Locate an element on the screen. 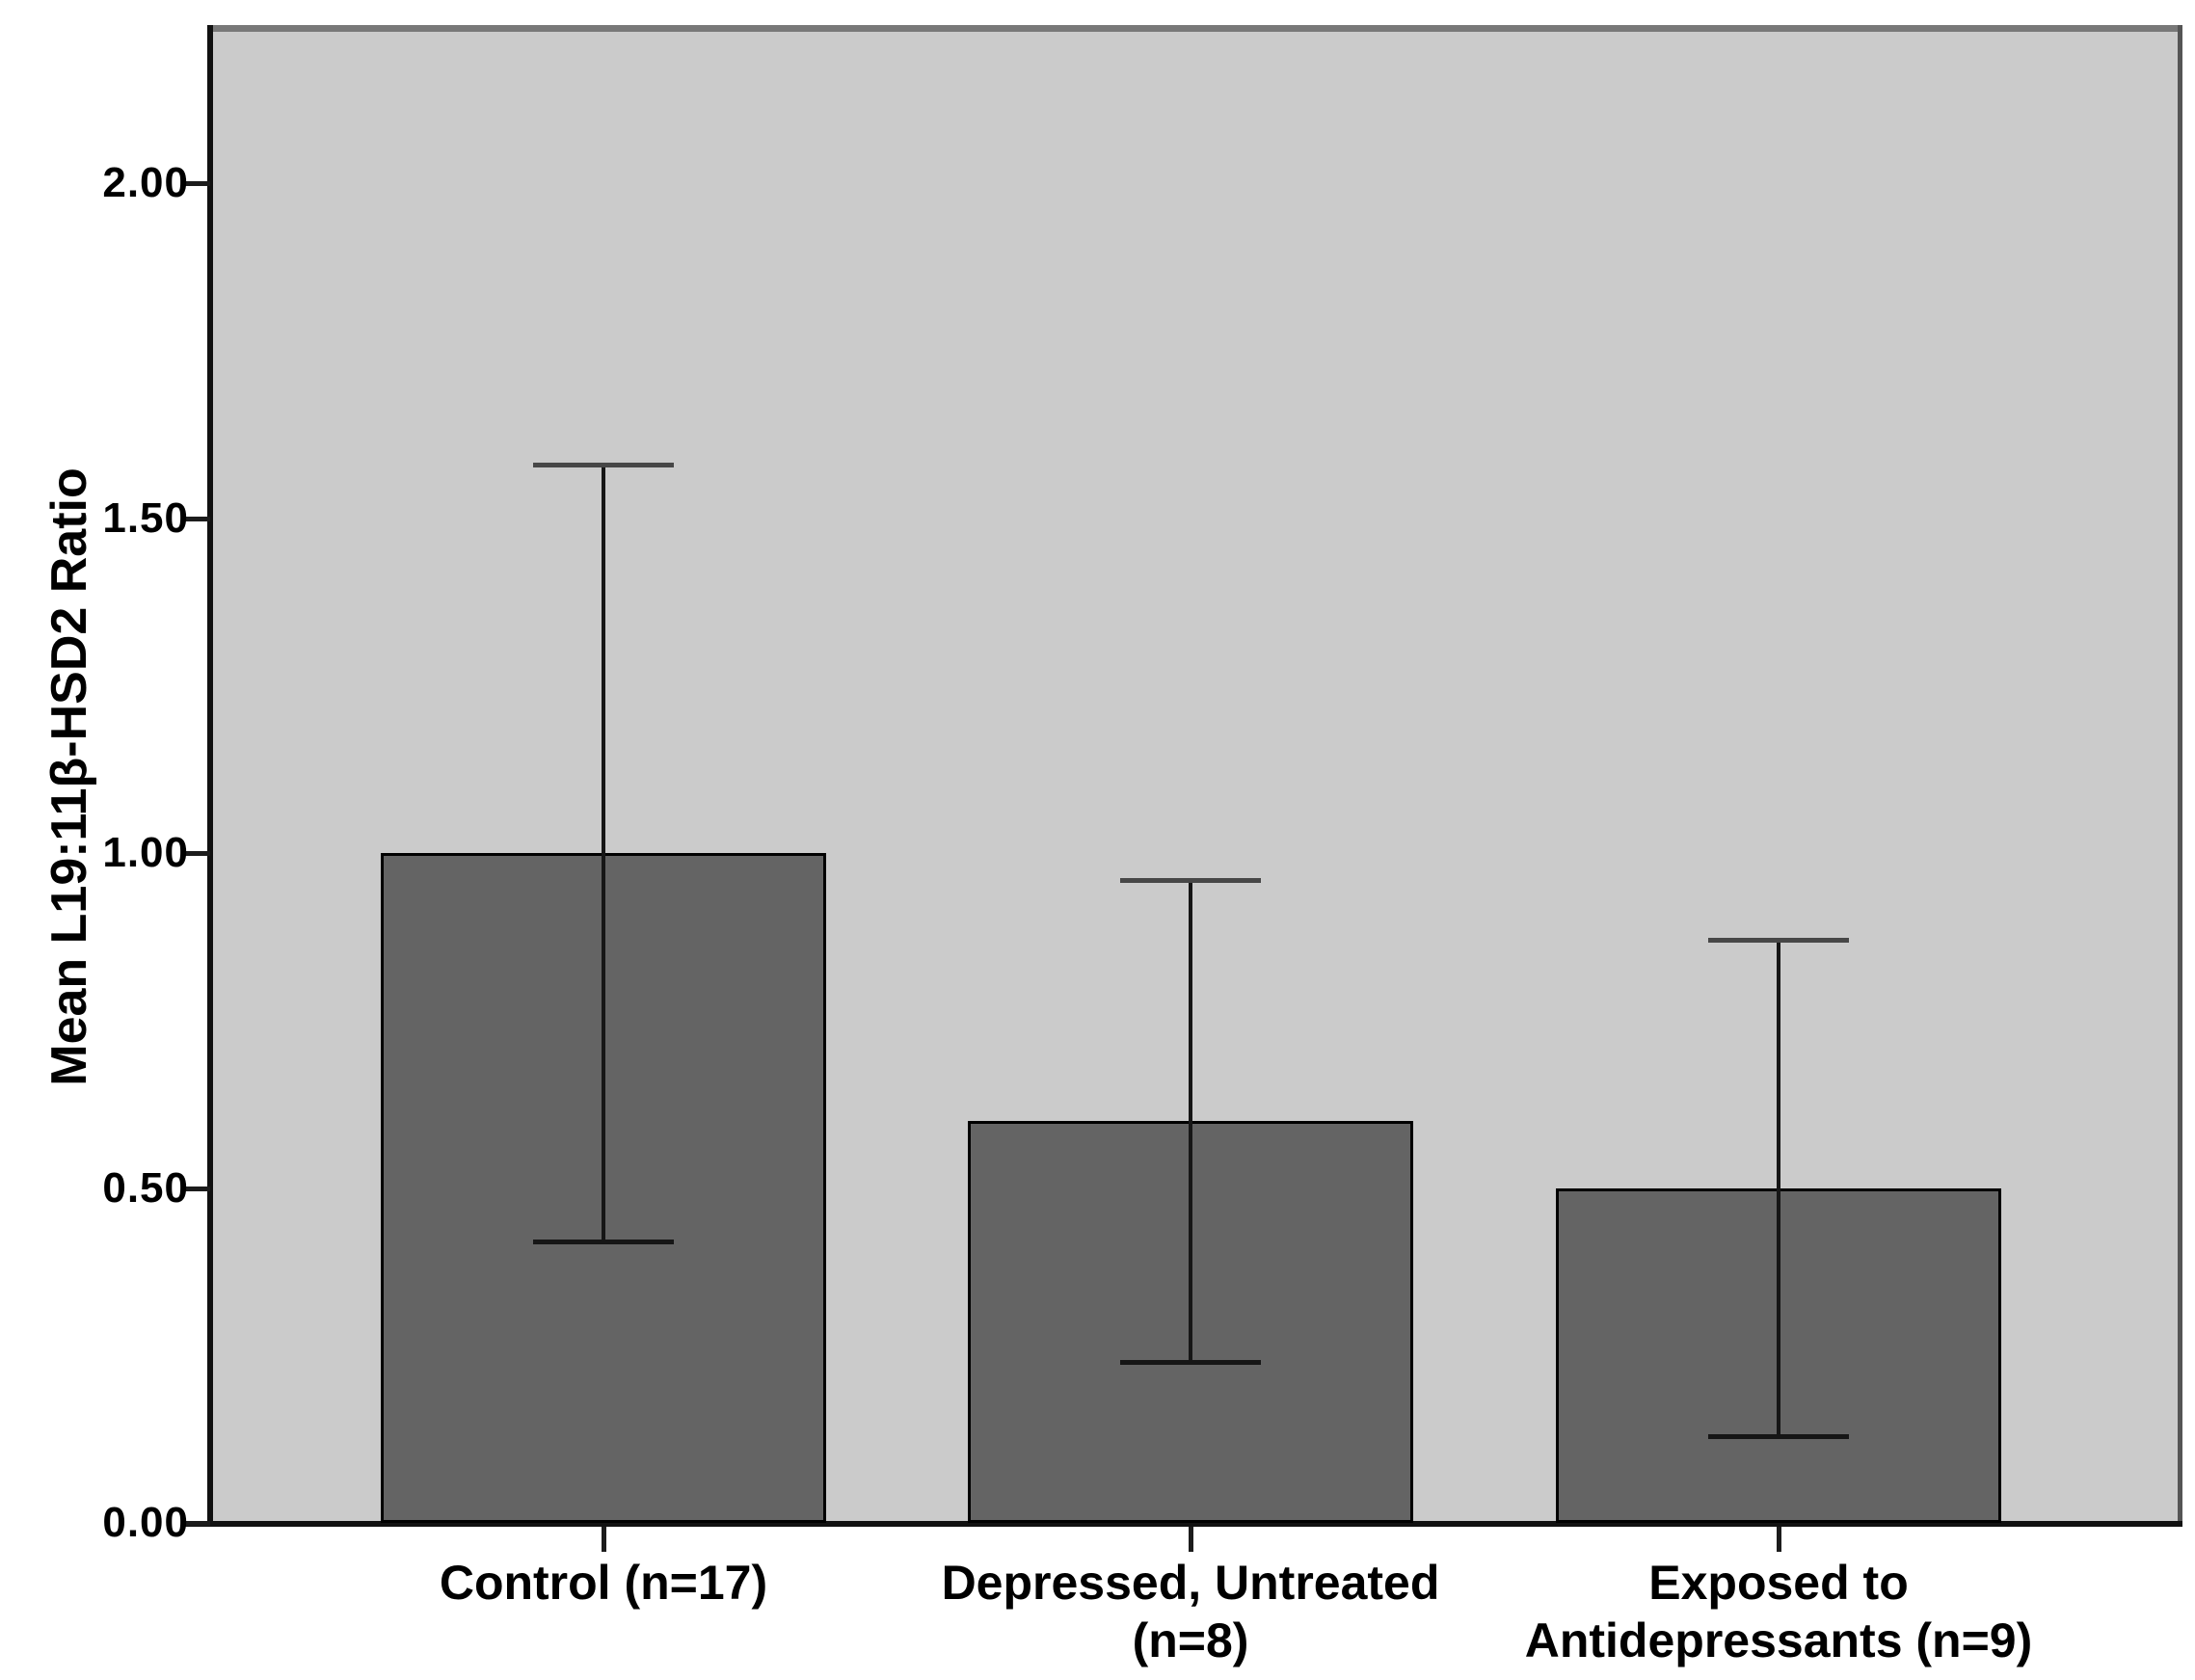 This screenshot has height=1680, width=2195. y-axis-line is located at coordinates (210, 776).